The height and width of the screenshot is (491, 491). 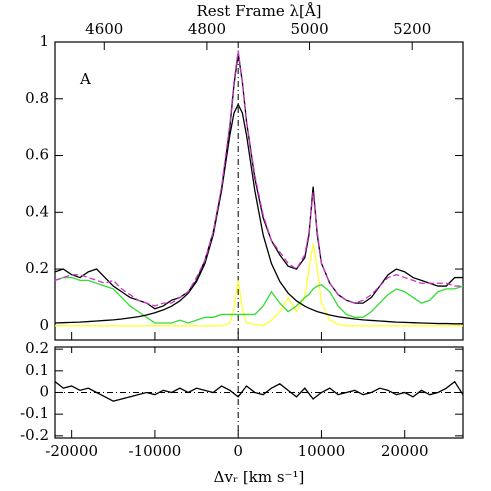 What do you see at coordinates (37, 370) in the screenshot?
I see `y-tick-label: 0.1` at bounding box center [37, 370].